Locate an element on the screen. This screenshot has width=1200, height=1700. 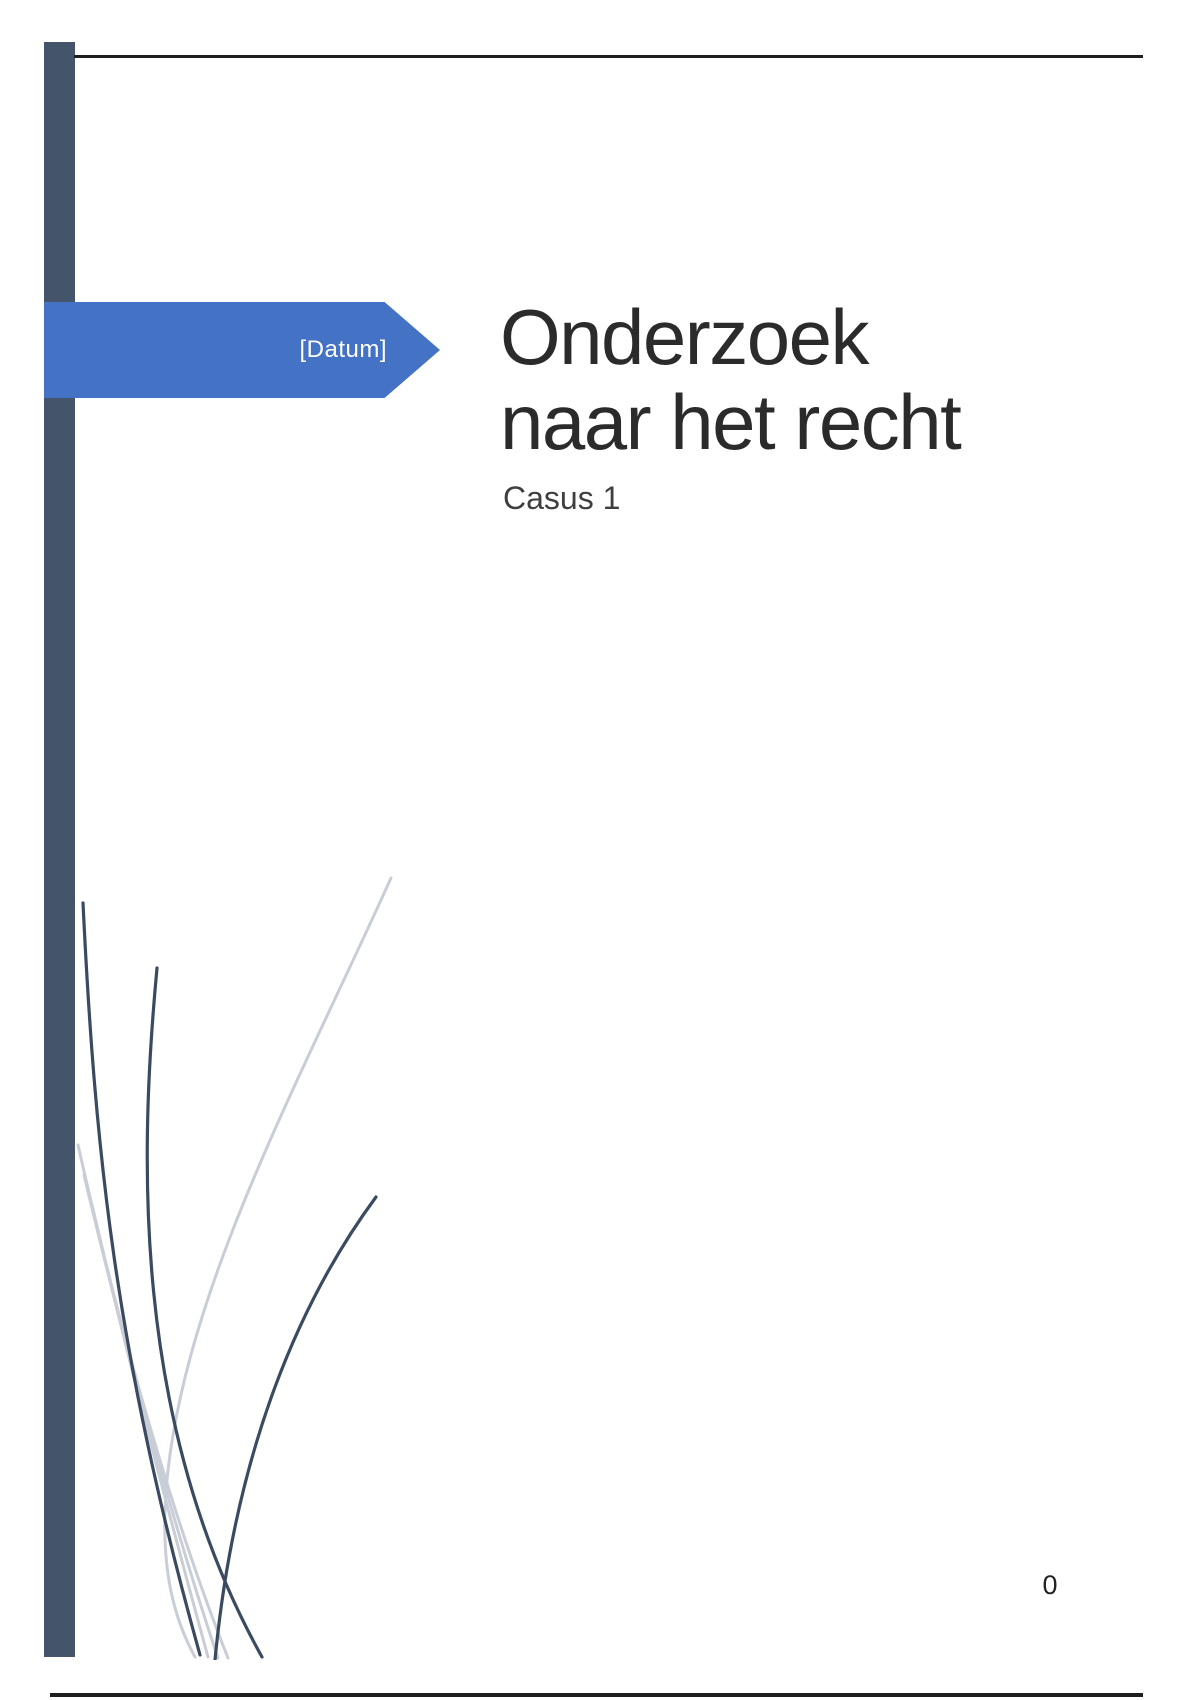
cover-title: Onderzoek naar het recht is located at coordinates (760, 380).